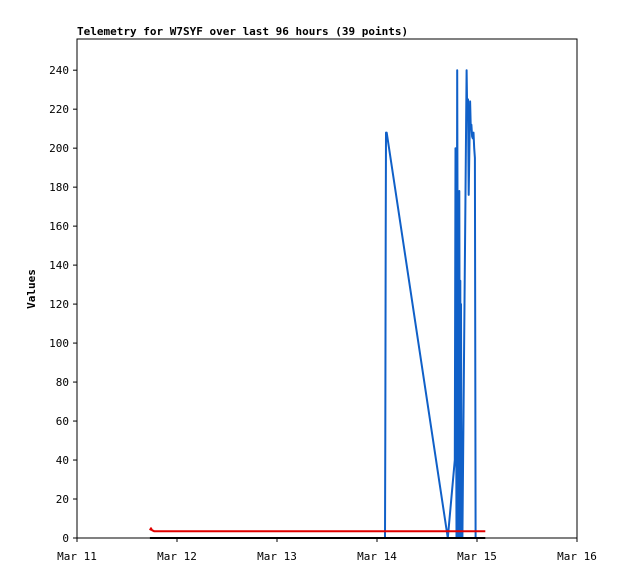 The image size is (618, 579). What do you see at coordinates (377, 556) in the screenshot?
I see `x-tick-label: Mar 14` at bounding box center [377, 556].